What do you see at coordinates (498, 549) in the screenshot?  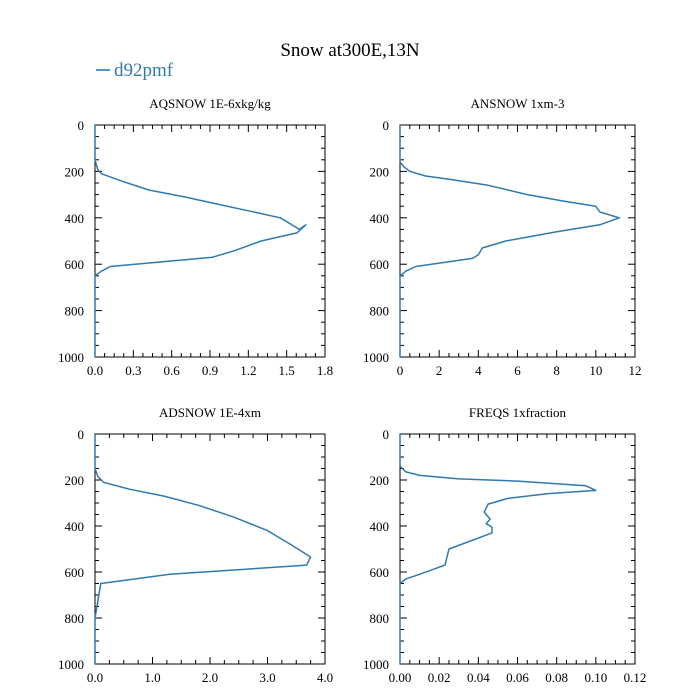 I see `series-line-freqs` at bounding box center [498, 549].